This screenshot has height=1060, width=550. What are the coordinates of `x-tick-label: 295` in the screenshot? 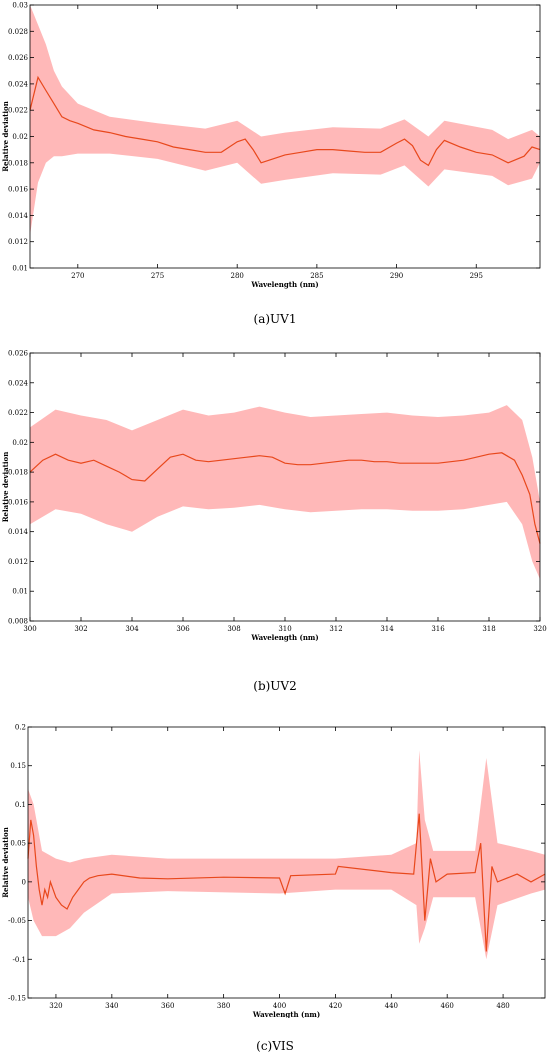 It's located at (476, 276).